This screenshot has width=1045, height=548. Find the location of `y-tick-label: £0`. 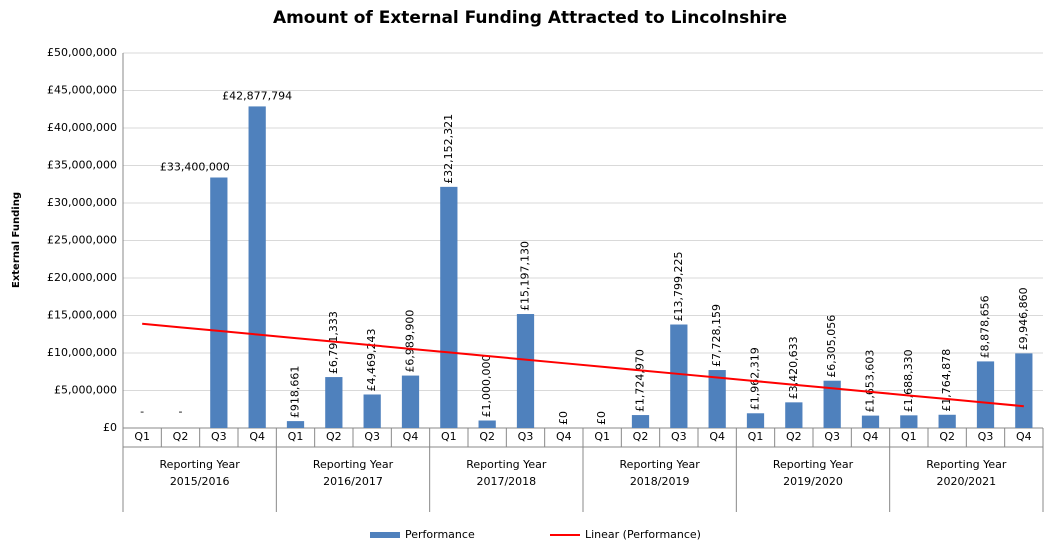

y-tick-label: £0 is located at coordinates (110, 427).